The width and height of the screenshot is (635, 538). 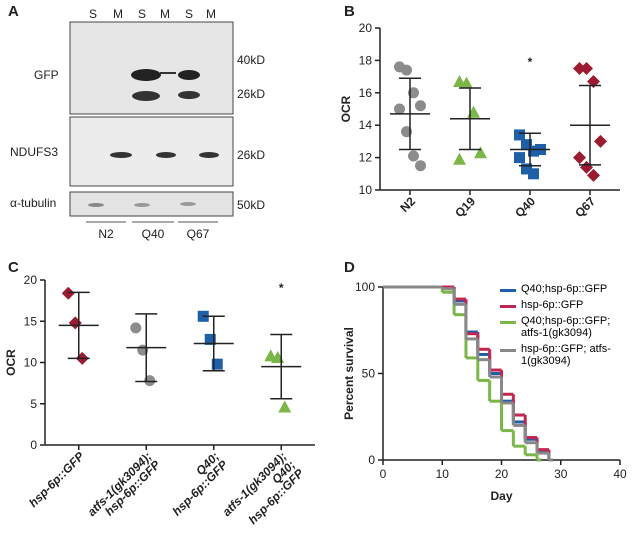 I want to click on x-tick-label: Q19, so click(x=465, y=207).